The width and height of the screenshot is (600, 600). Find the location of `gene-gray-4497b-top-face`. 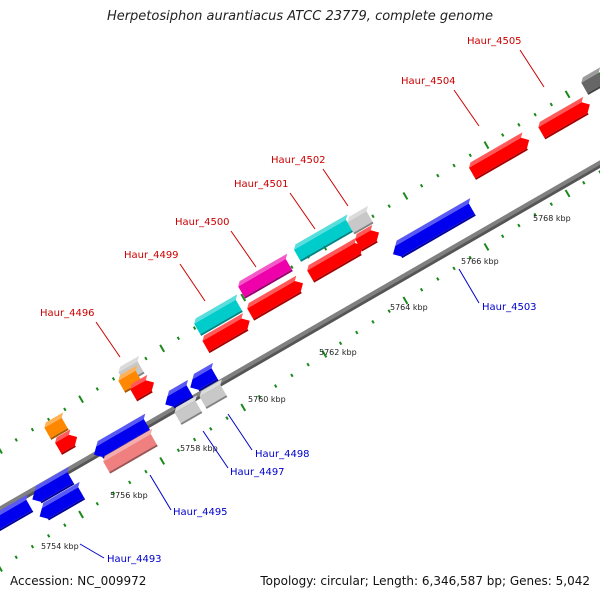

gene-gray-4497b-top-face is located at coordinates (185, 404).